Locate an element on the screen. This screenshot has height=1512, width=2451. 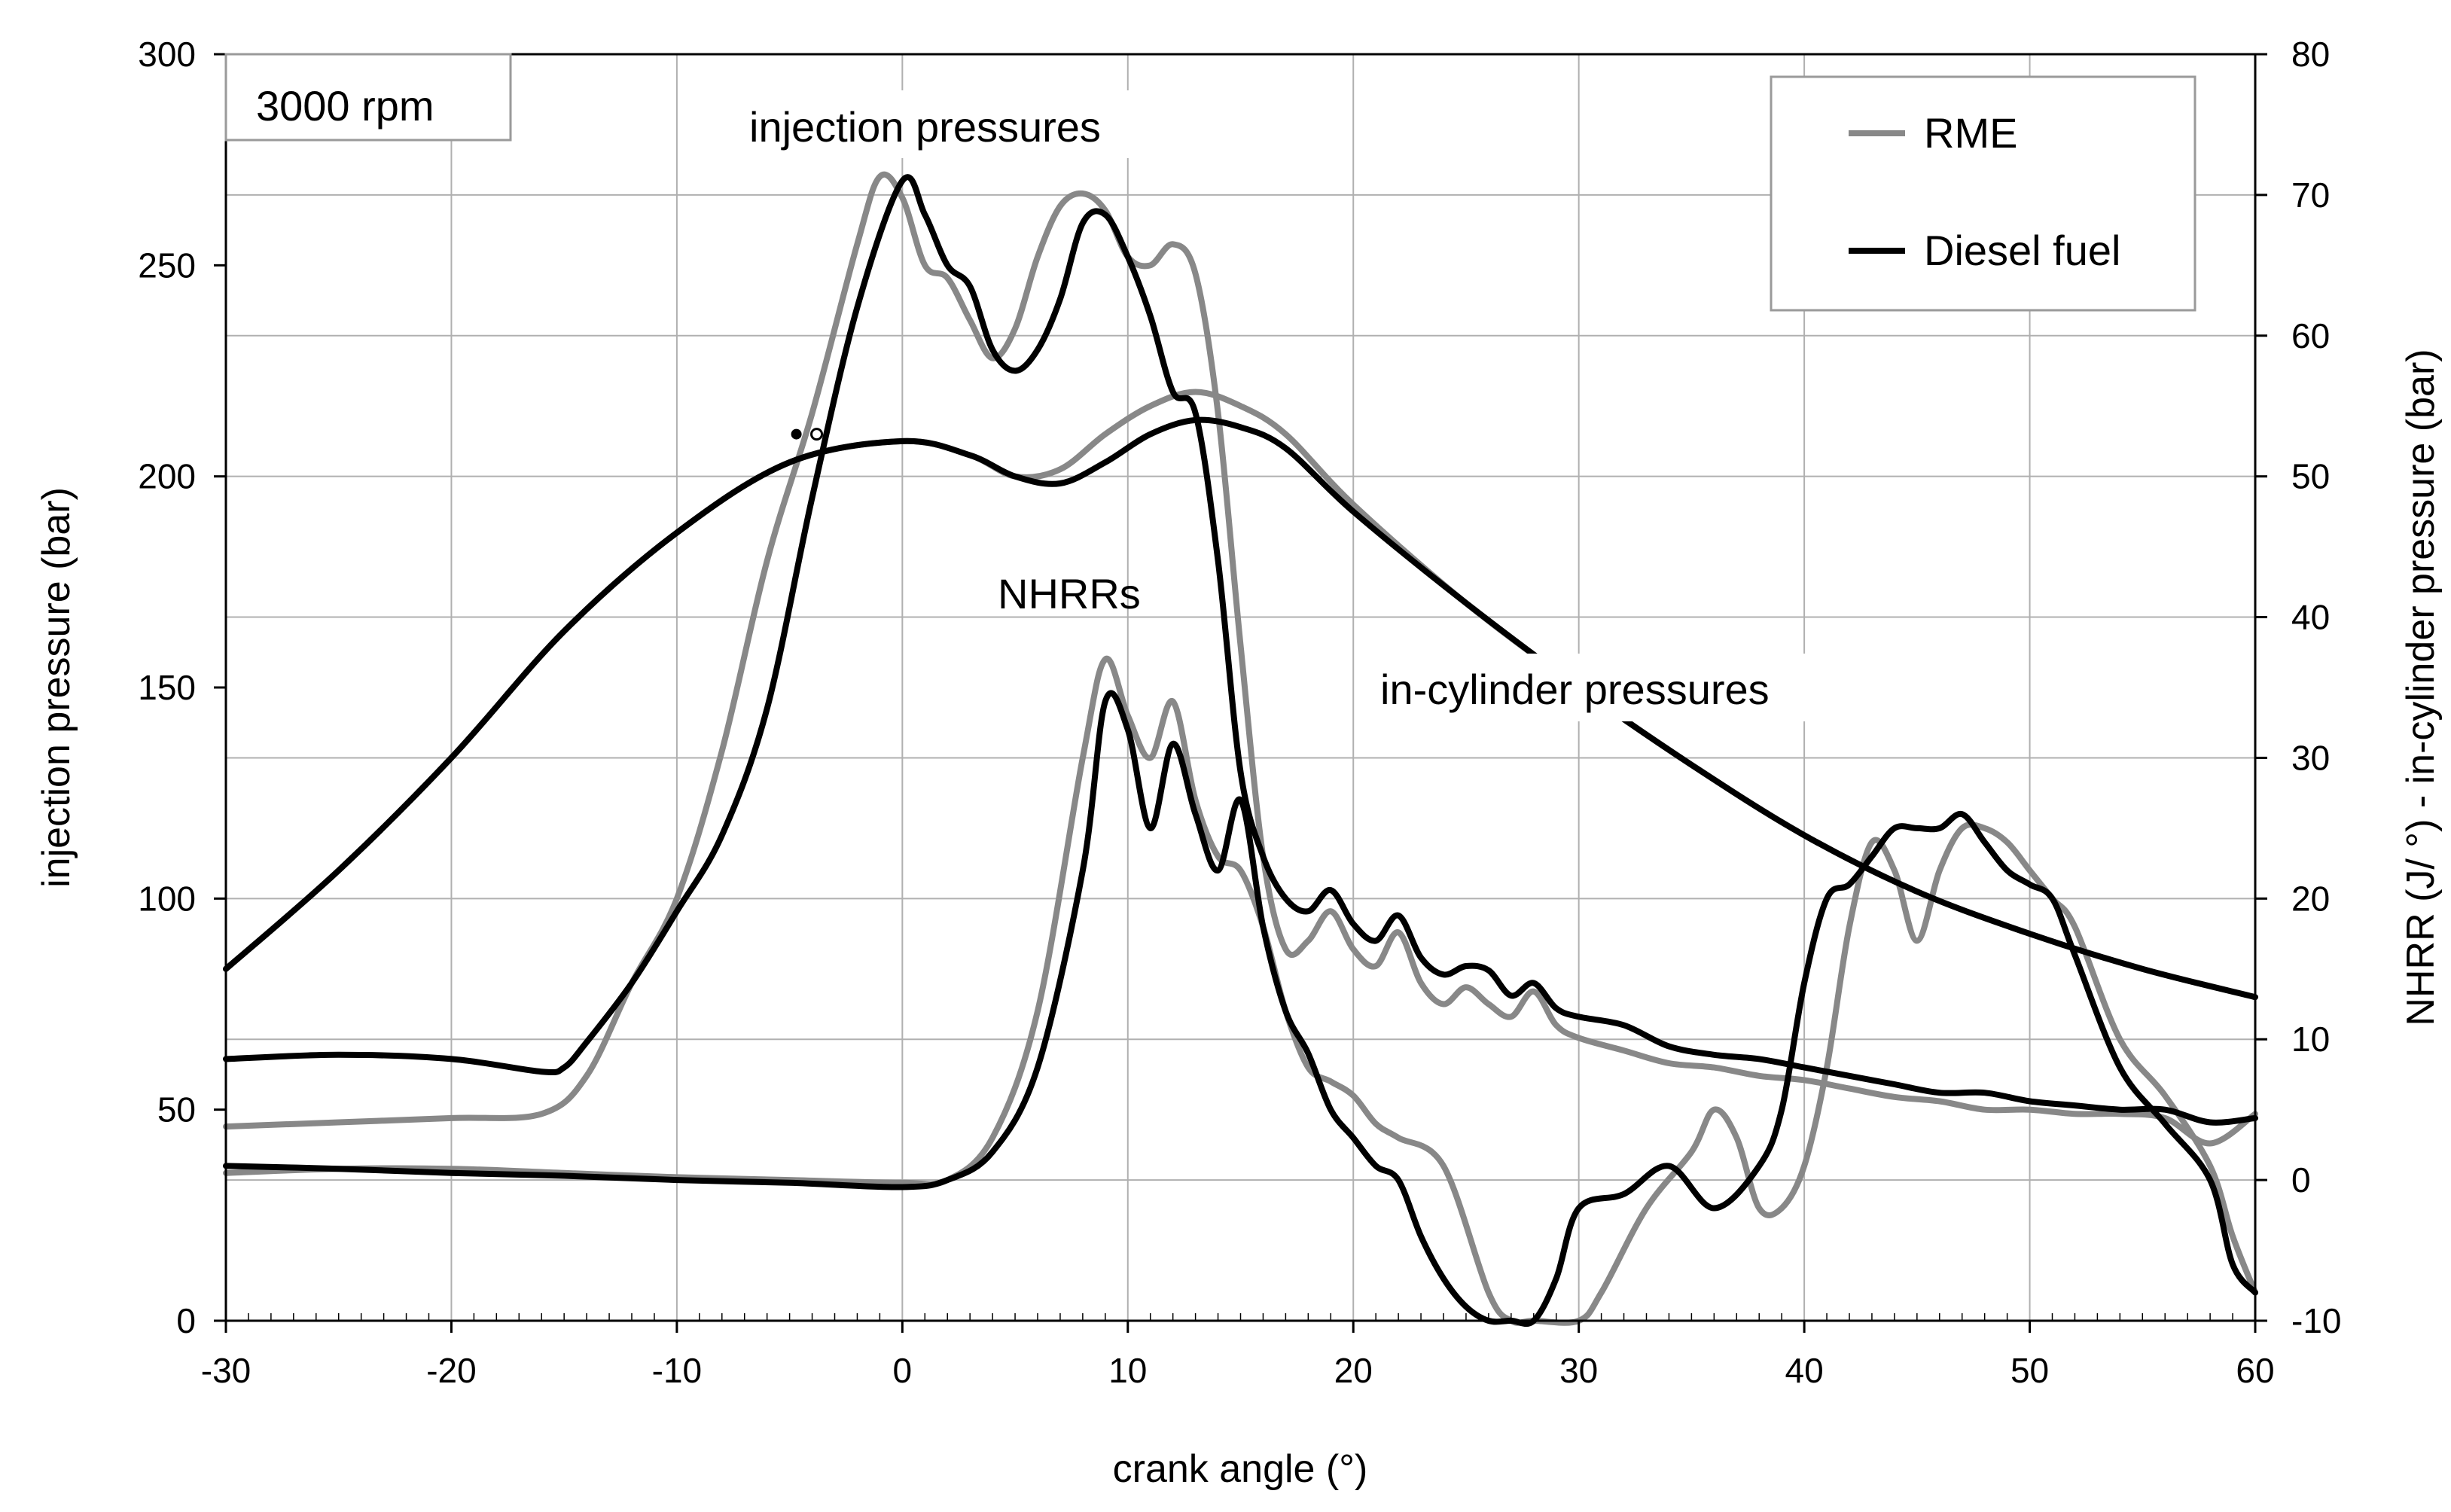
cylinder-label-bg is located at coordinates (1634, 687).